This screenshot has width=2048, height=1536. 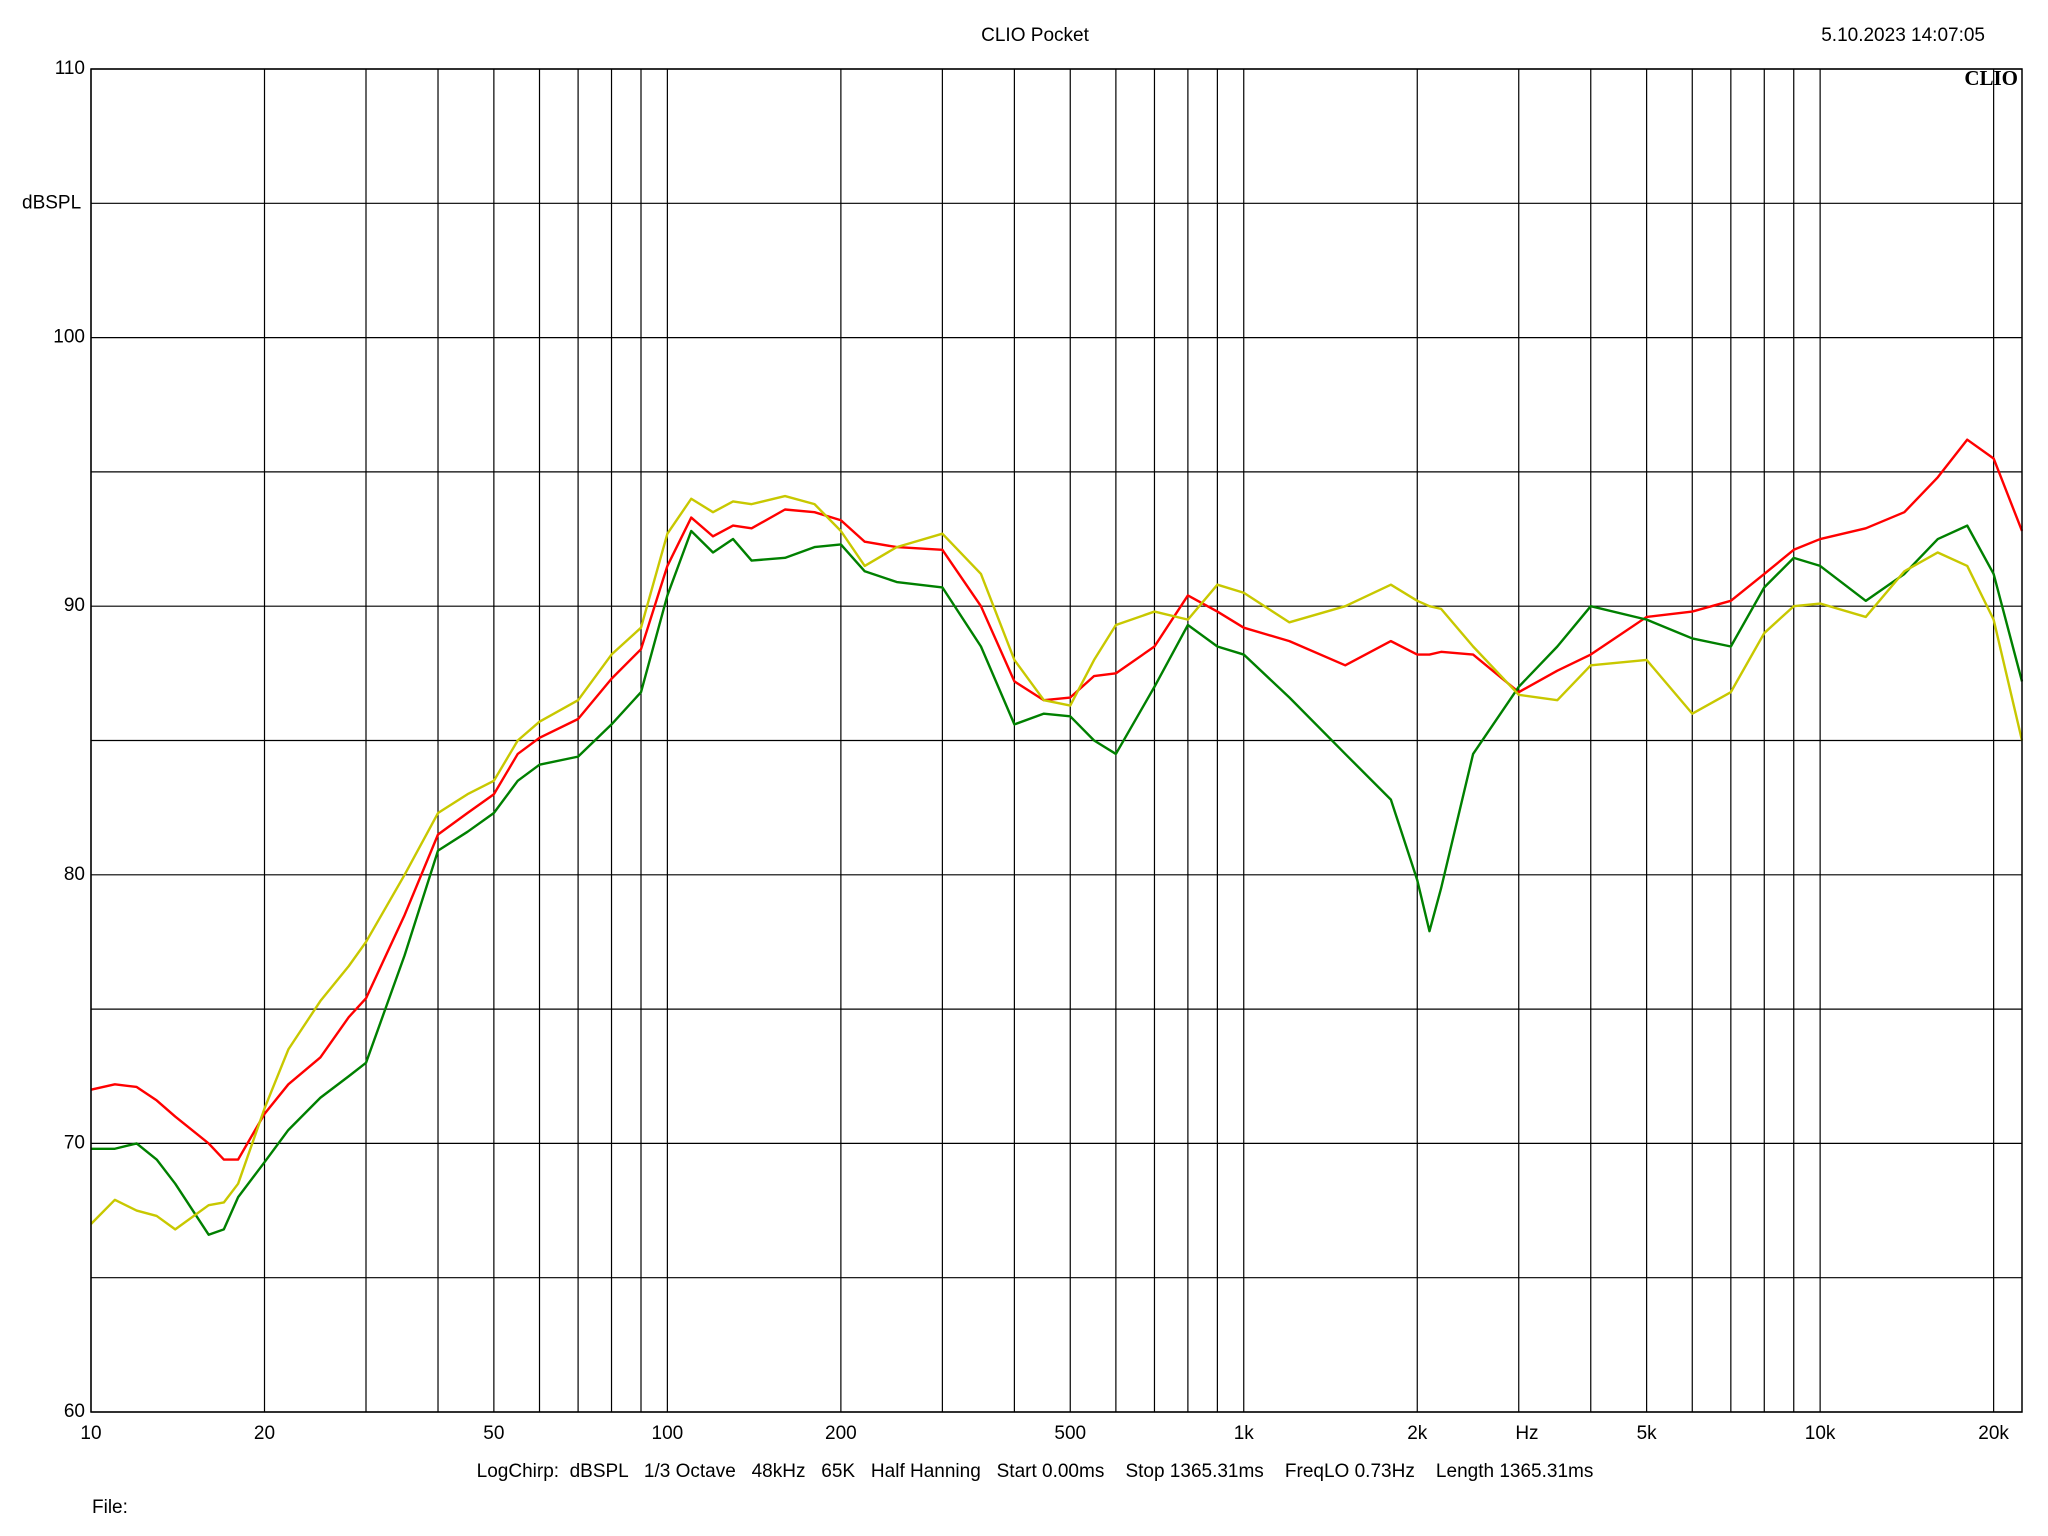 I want to click on y-axis-label: dBSPL, so click(x=51, y=202).